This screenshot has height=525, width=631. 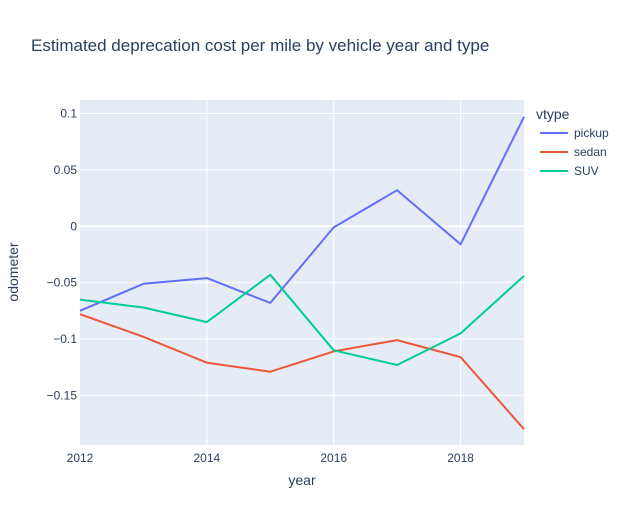 What do you see at coordinates (460, 458) in the screenshot?
I see `x-tick-label: 2018` at bounding box center [460, 458].